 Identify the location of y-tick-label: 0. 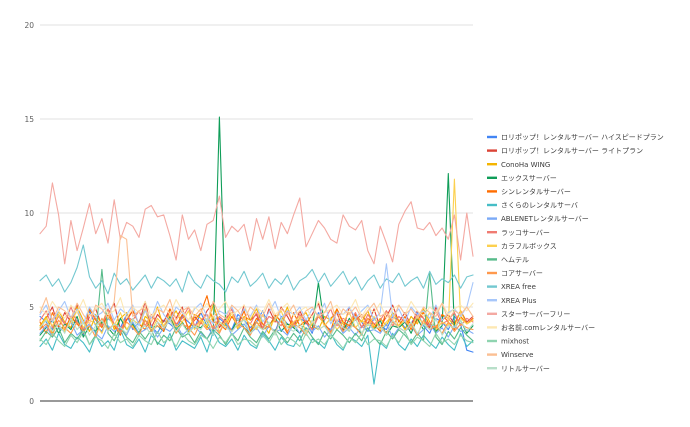
(31, 401).